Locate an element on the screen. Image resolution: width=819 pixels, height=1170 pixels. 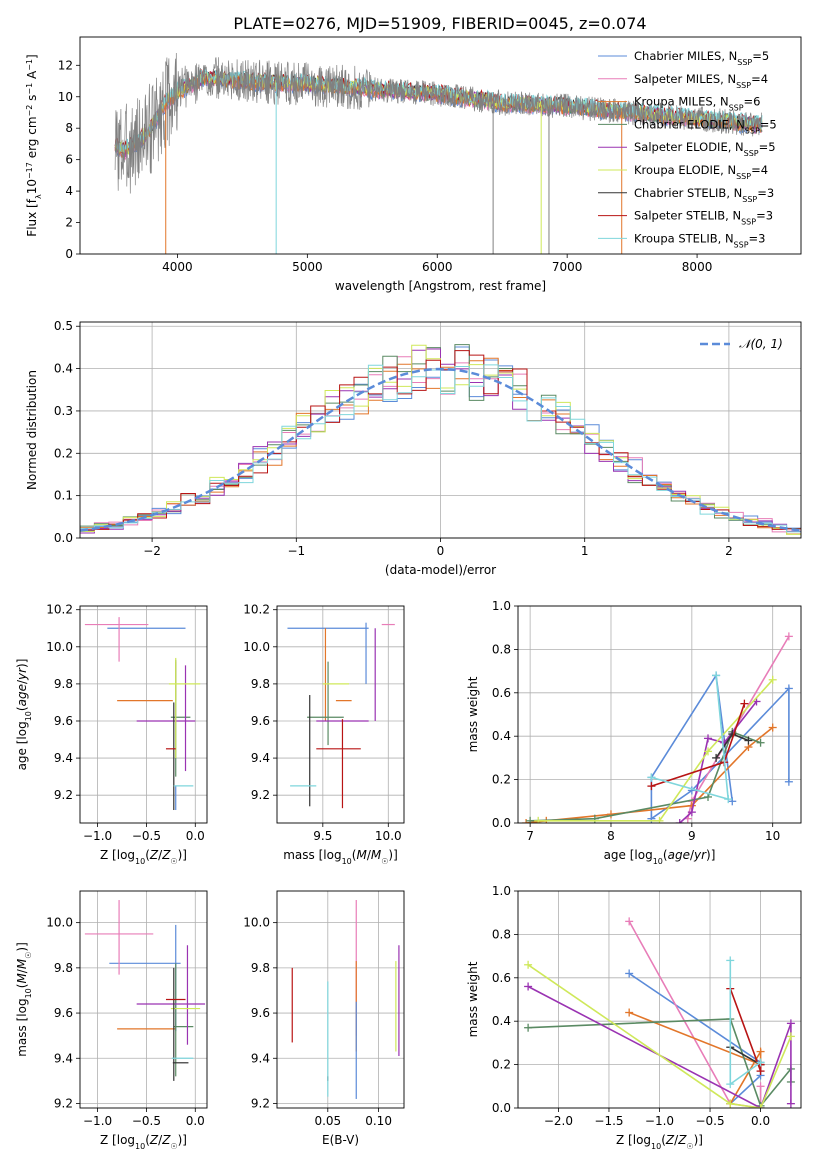
x-tick-label: 0 is located at coordinates (441, 551).